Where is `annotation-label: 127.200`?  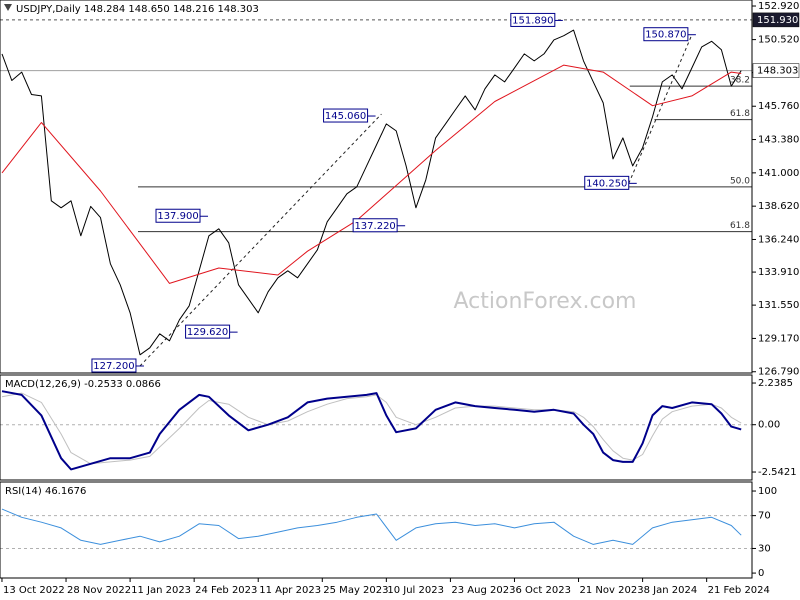
annotation-label: 127.200 is located at coordinates (113, 366).